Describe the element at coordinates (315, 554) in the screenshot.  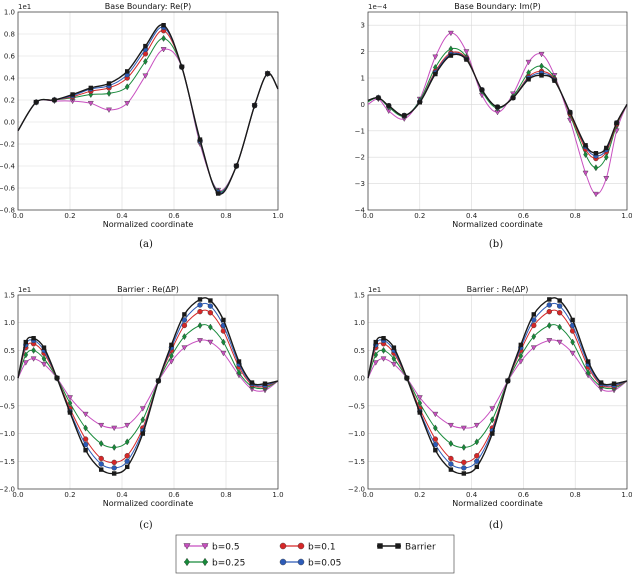
I see `legend-box` at that location.